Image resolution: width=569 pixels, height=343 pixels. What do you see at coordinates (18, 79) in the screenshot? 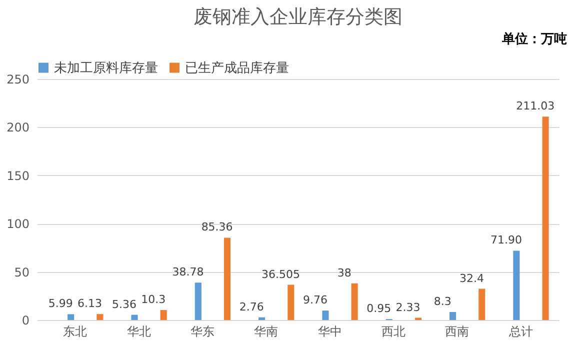
I see `y-tick-label: 250` at bounding box center [18, 79].